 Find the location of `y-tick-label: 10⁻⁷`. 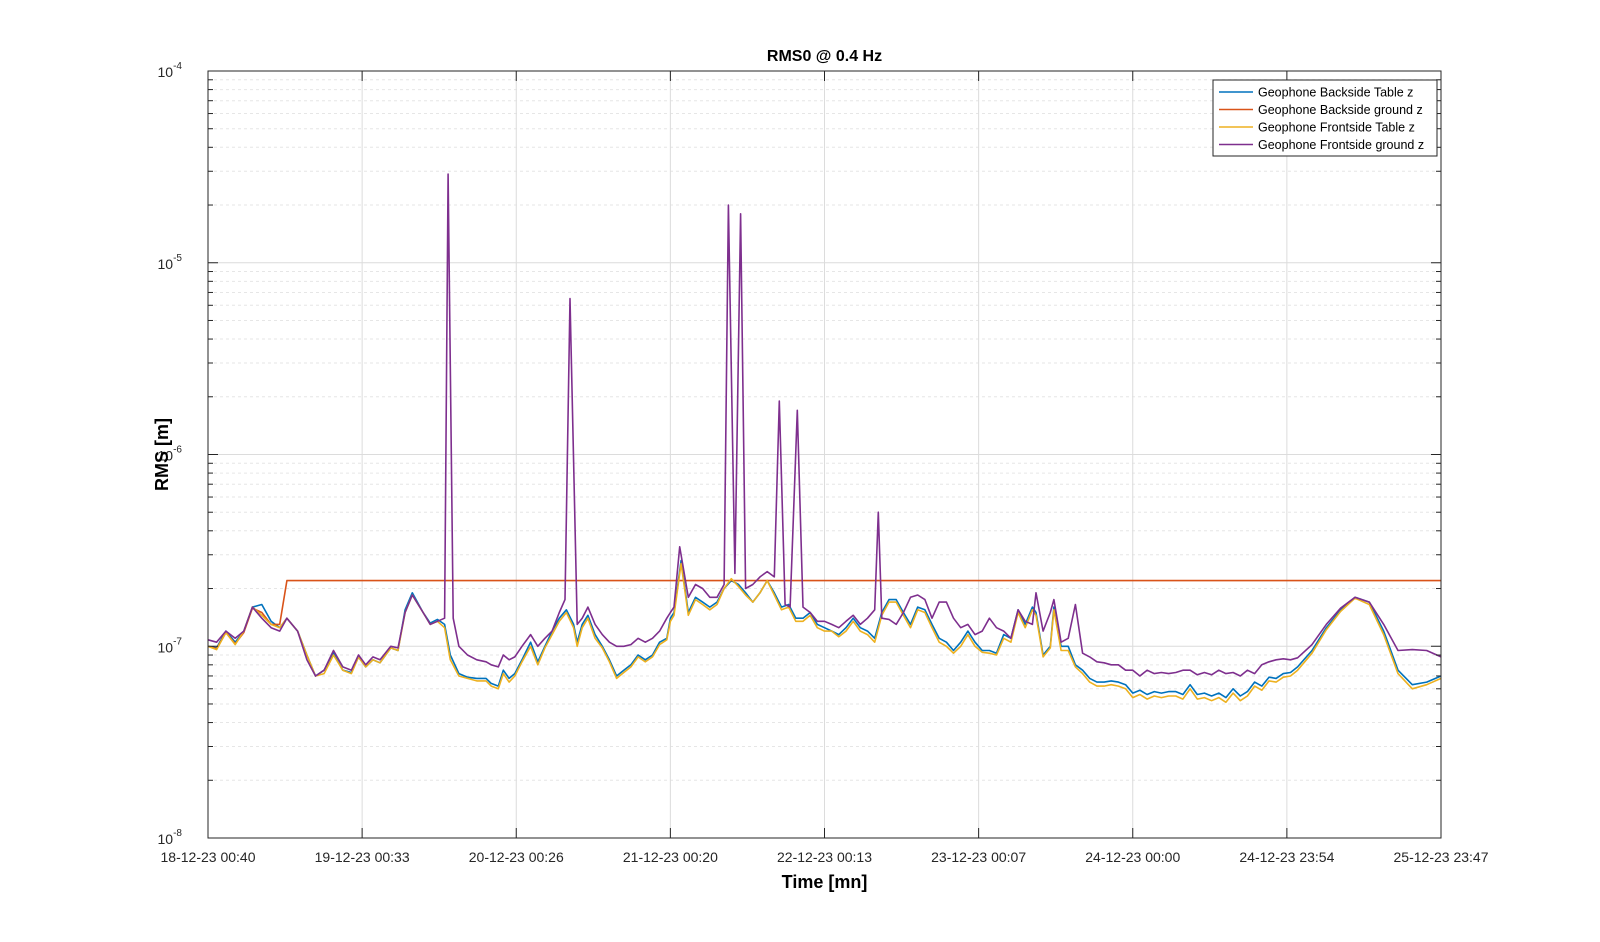

y-tick-label: 10⁻⁷ is located at coordinates (170, 645).